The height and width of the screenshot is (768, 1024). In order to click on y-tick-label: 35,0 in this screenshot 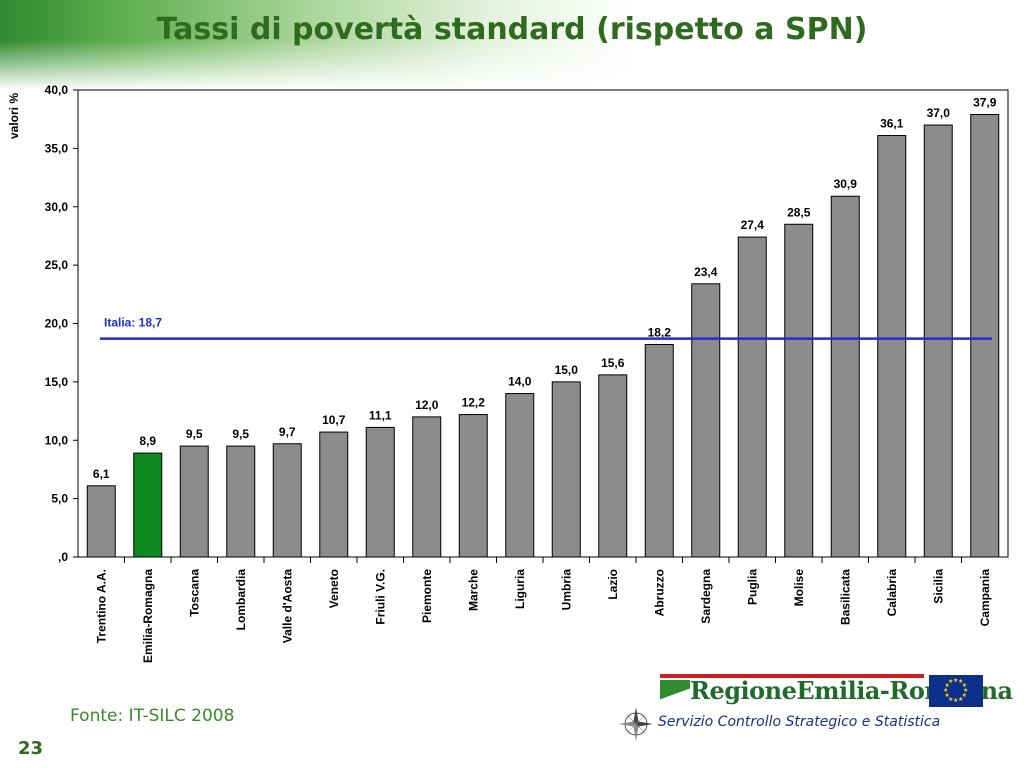, I will do `click(57, 148)`.